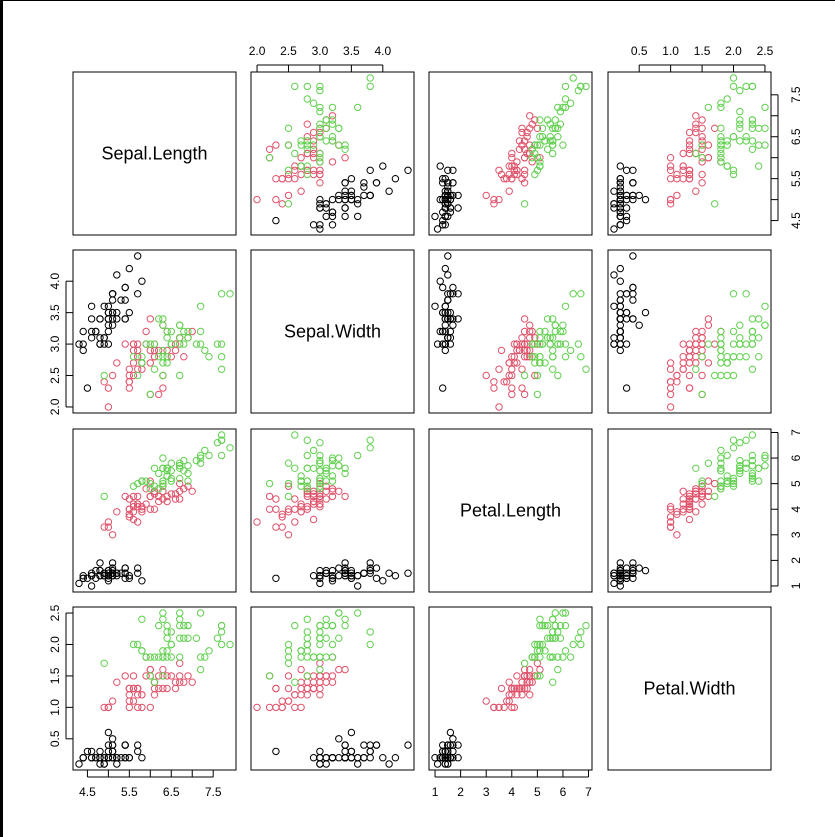 The image size is (835, 837). I want to click on point-virginica-18-r4c3, so click(581, 632).